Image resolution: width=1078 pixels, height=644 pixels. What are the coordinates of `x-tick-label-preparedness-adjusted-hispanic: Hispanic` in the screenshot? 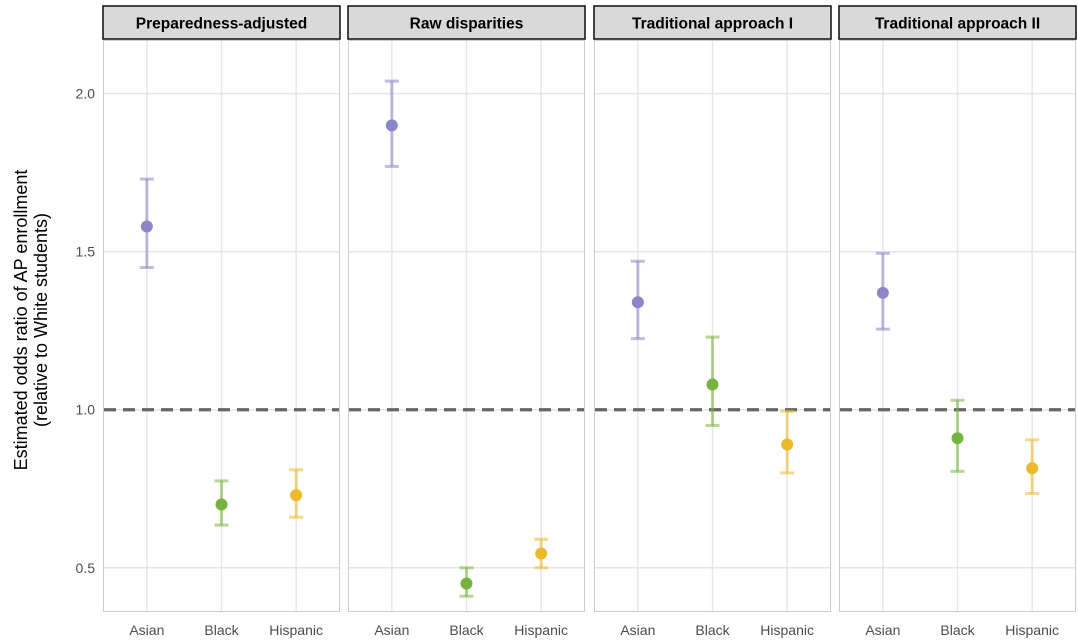 It's located at (296, 630).